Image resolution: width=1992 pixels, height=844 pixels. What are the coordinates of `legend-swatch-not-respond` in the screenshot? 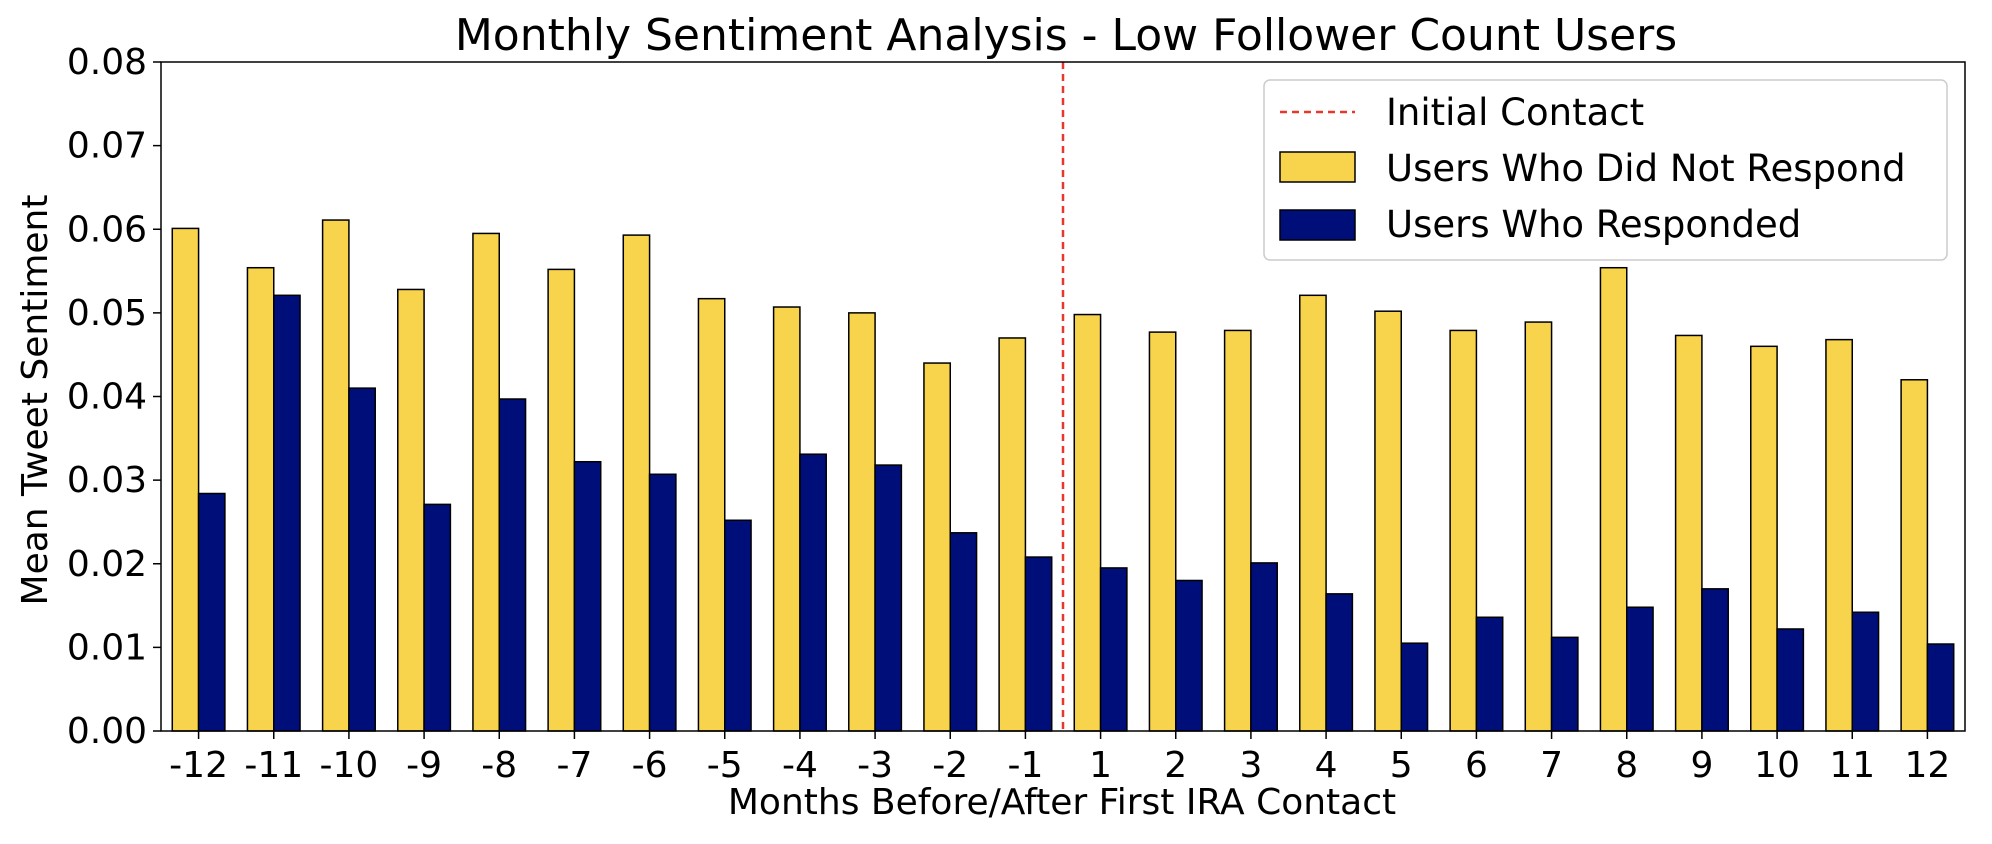 It's located at (1317, 167).